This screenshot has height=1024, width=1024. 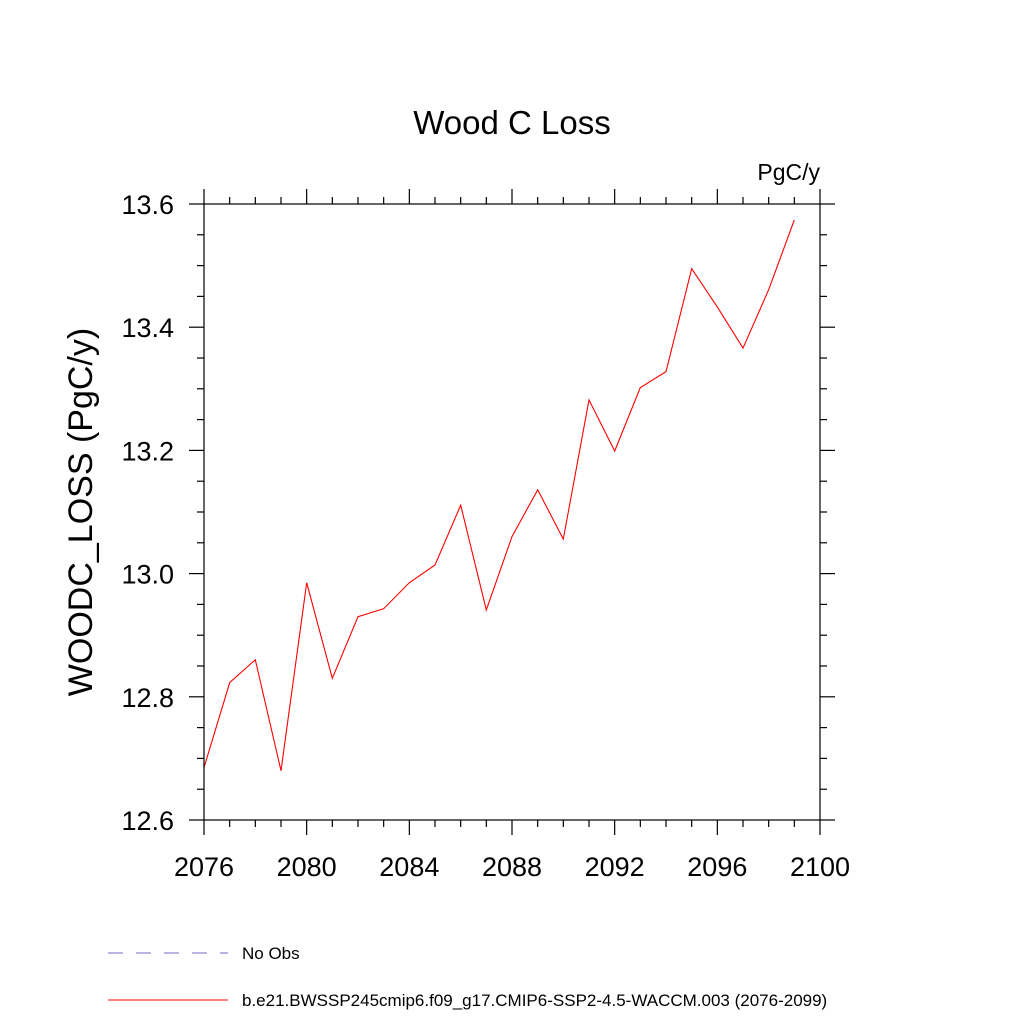 What do you see at coordinates (615, 867) in the screenshot?
I see `x-tick-label: 2092` at bounding box center [615, 867].